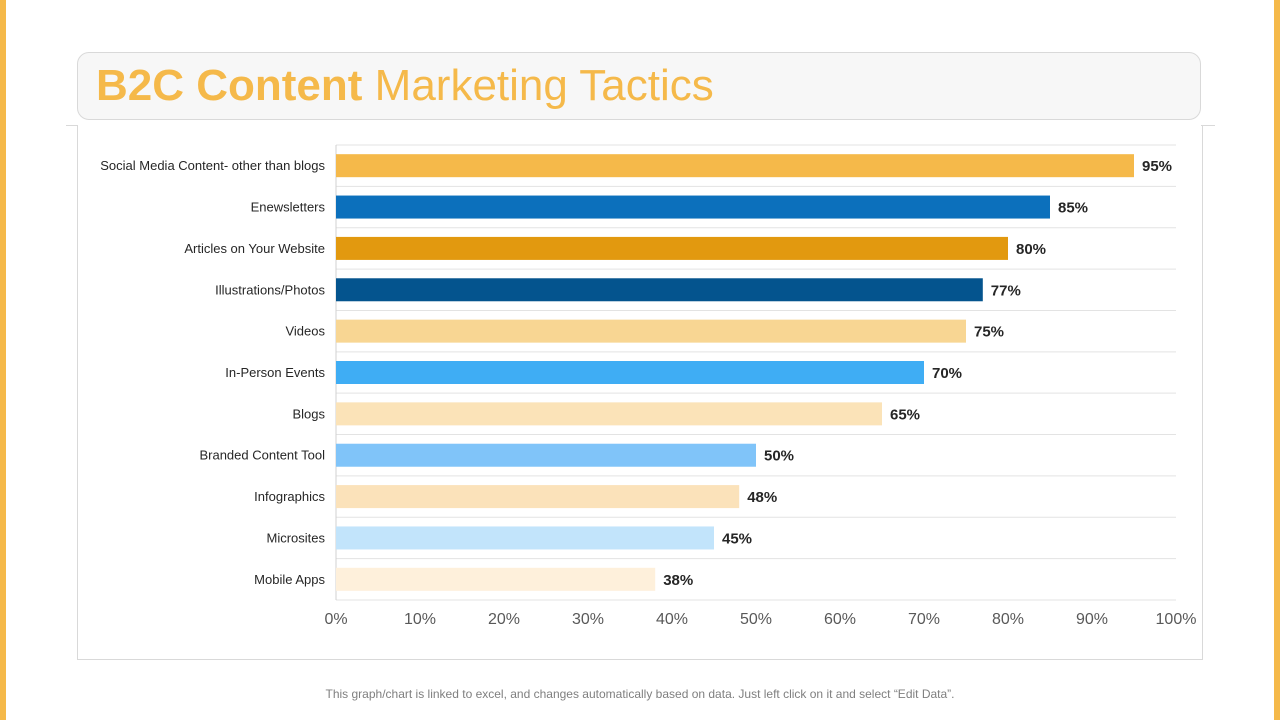  What do you see at coordinates (72, 125) in the screenshot?
I see `frame-top-left` at bounding box center [72, 125].